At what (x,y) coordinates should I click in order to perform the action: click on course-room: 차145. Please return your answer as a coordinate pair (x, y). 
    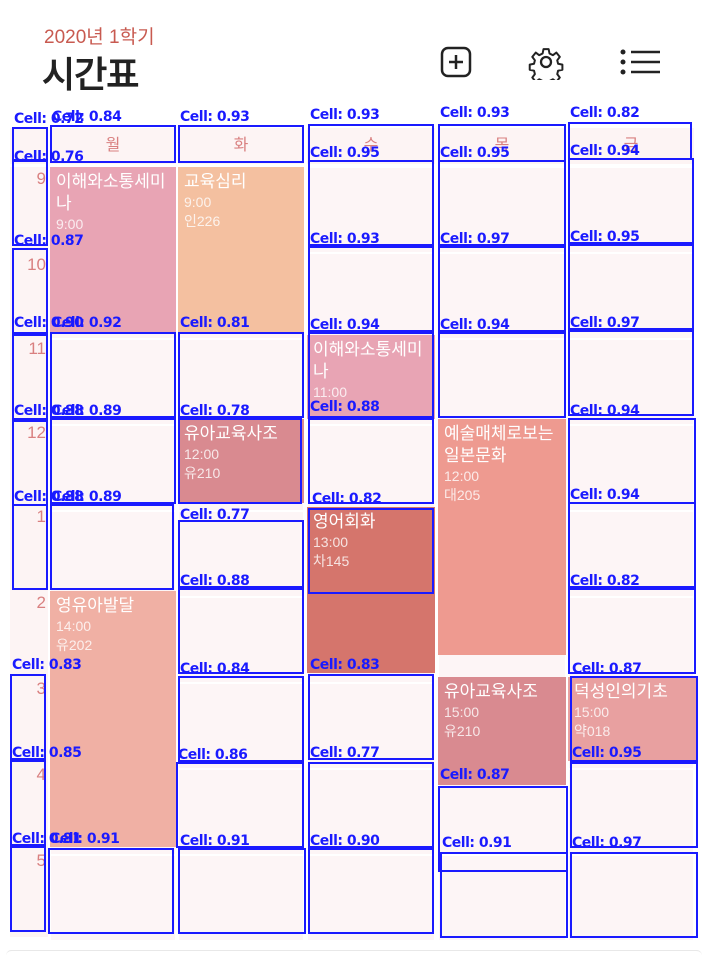
    Looking at the image, I should click on (331, 561).